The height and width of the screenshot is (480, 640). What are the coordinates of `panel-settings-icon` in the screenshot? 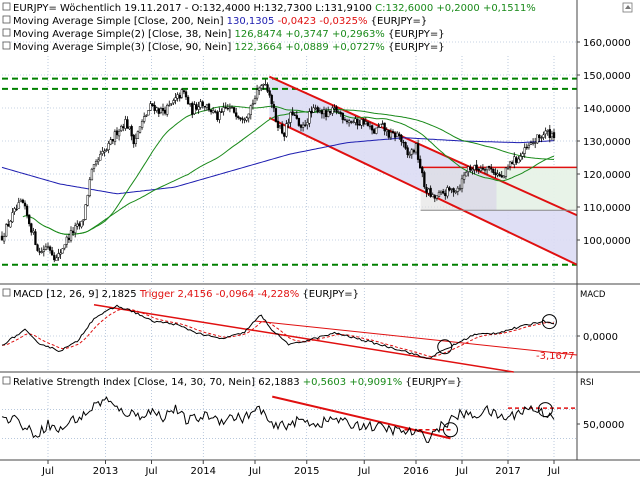 It's located at (627, 7).